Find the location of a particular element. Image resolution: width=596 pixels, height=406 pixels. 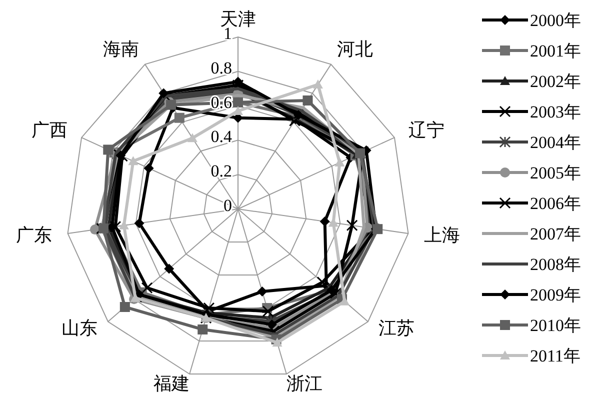

spoke-label: 广东 is located at coordinates (34, 234).